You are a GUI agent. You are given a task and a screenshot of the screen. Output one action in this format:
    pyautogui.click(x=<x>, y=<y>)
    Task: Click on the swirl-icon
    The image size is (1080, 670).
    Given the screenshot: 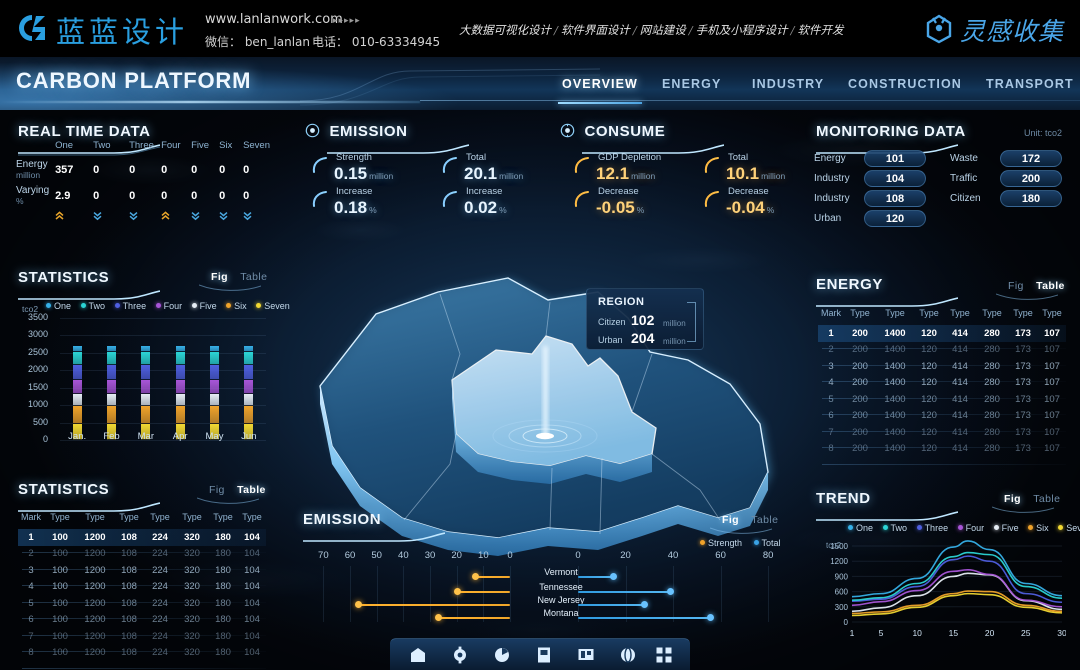 What is the action you would take?
    pyautogui.click(x=711, y=199)
    